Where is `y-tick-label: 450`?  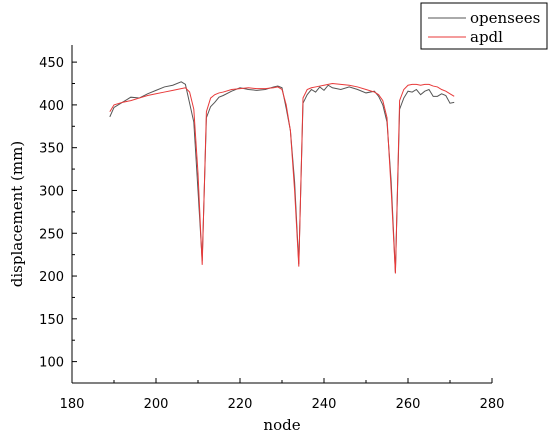
y-tick-label: 450 is located at coordinates (51, 63).